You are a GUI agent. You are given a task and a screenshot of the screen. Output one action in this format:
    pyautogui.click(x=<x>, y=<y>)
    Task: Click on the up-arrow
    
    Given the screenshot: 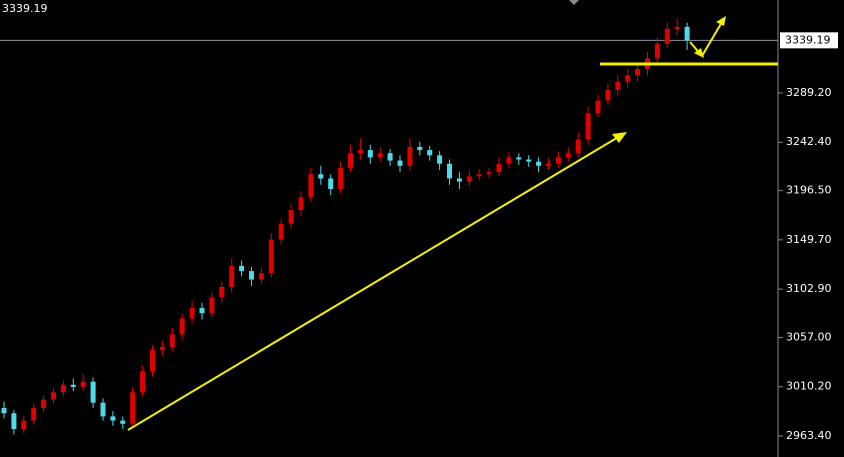 What is the action you would take?
    pyautogui.click(x=712, y=39)
    